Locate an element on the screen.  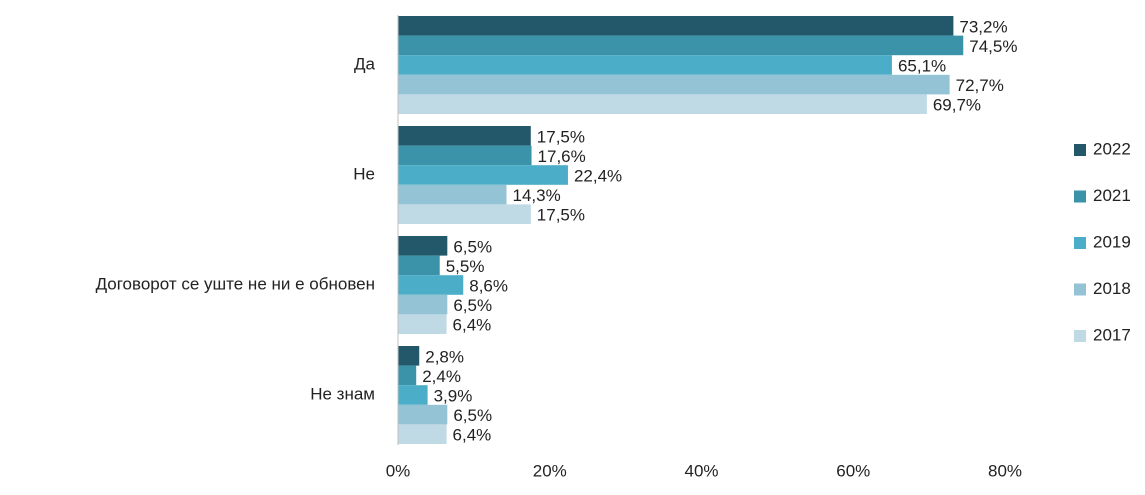
value-label: 74,5% is located at coordinates (993, 46).